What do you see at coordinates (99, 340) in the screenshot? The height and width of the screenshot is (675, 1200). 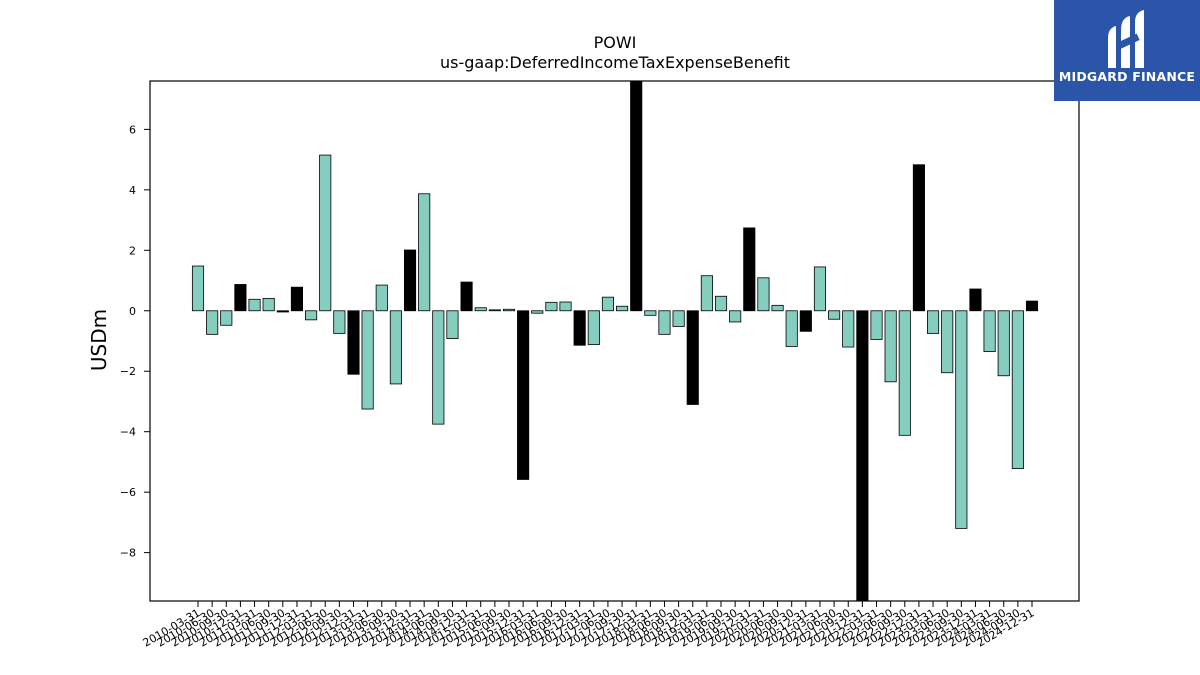 I see `y-axis-label: USDm` at bounding box center [99, 340].